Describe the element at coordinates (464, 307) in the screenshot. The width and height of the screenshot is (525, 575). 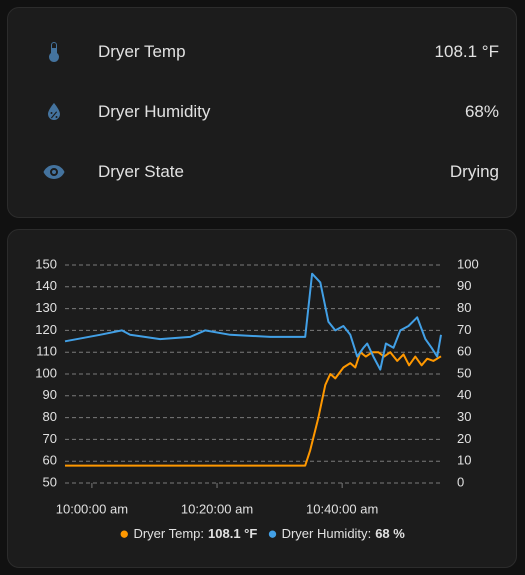
I see `y2-tick-label: 80` at that location.